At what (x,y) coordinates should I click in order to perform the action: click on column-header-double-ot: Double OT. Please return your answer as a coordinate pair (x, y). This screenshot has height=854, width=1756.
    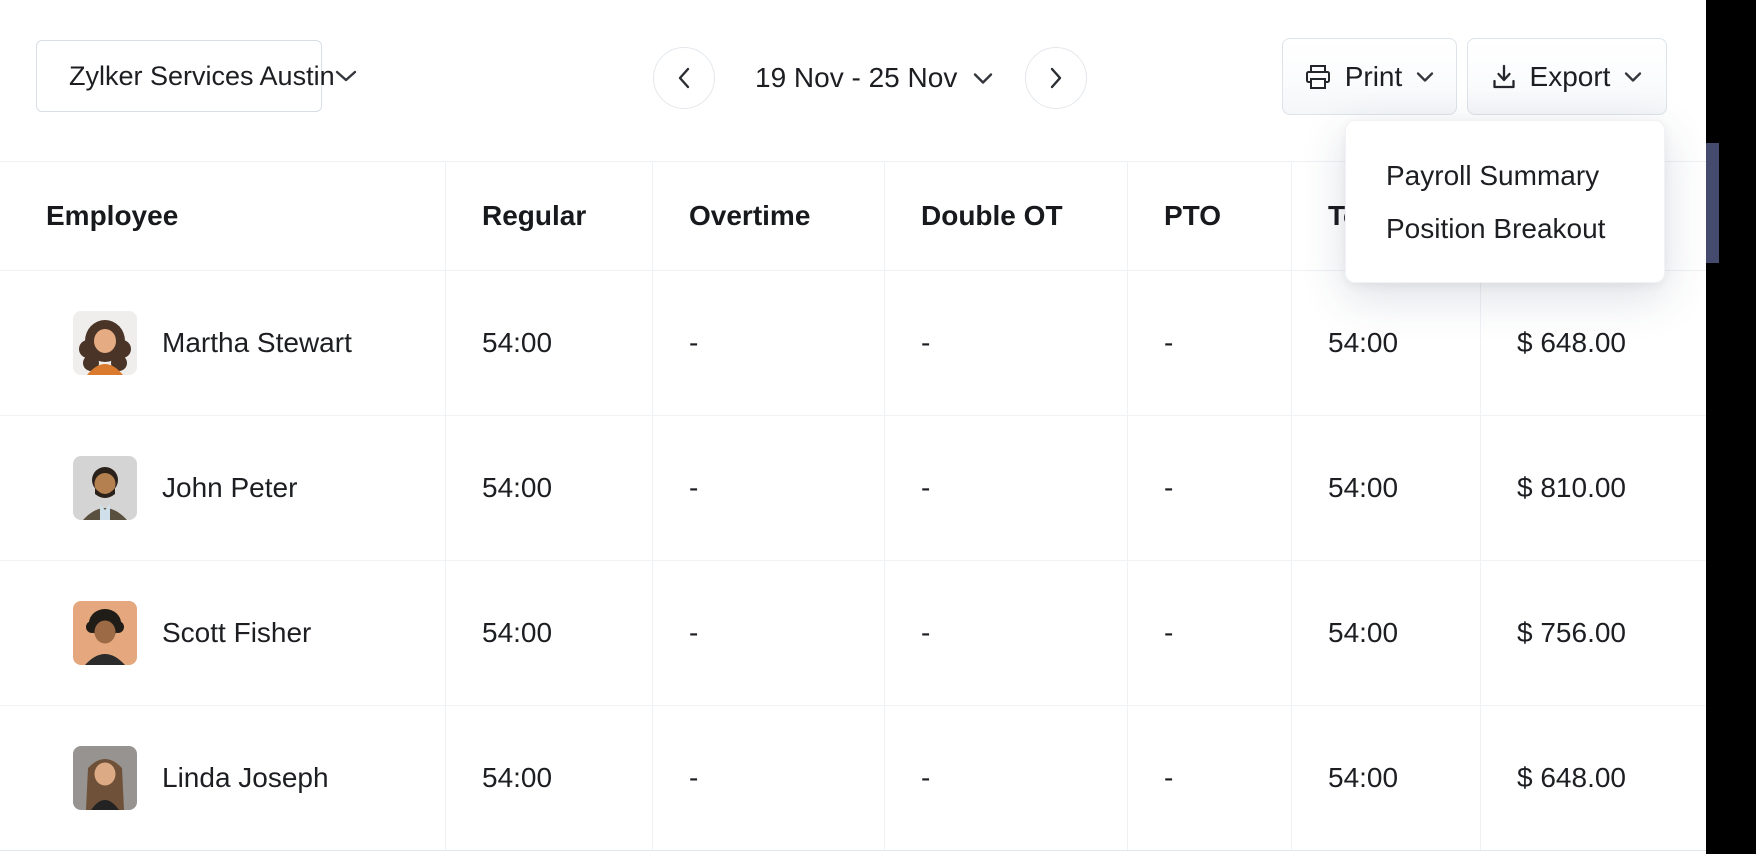
    Looking at the image, I should click on (1006, 216).